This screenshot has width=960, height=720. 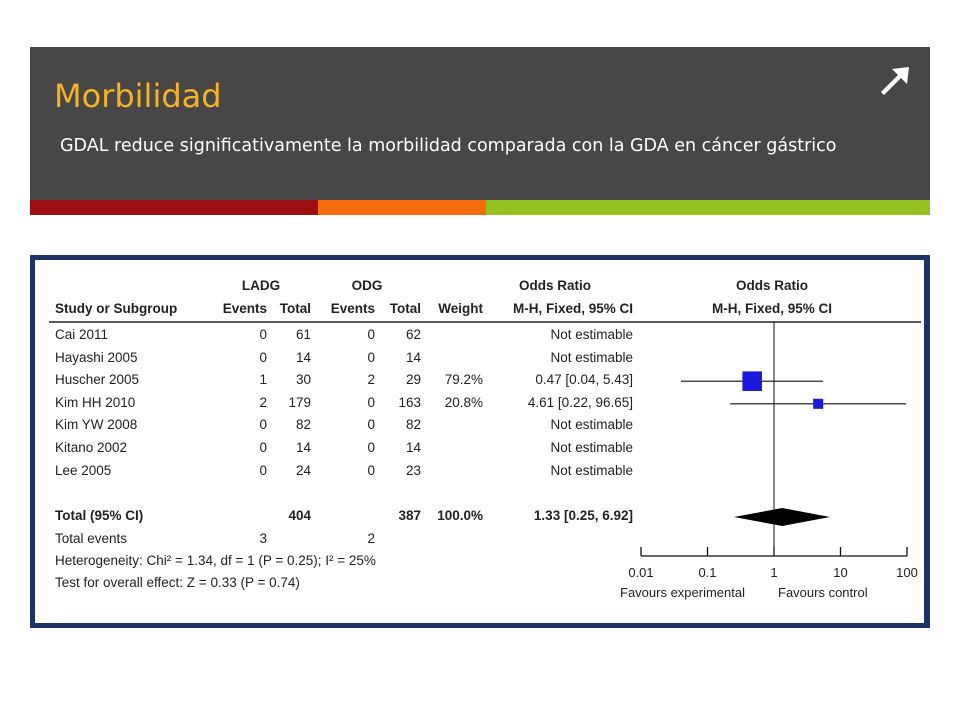 I want to click on row-study-name: Kitano 2002, so click(x=91, y=447).